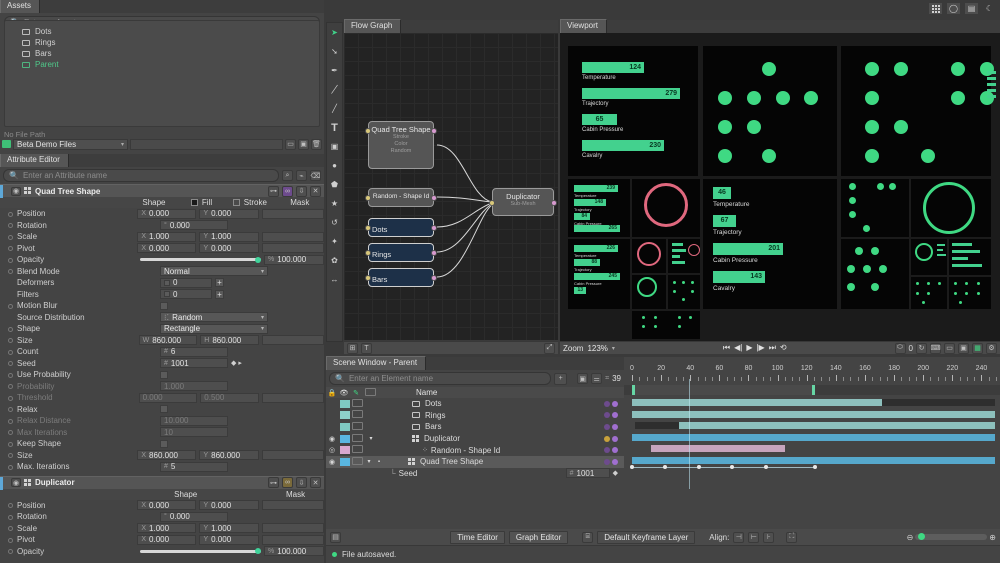  What do you see at coordinates (953, 8) in the screenshot?
I see `circle-icon: ◯` at bounding box center [953, 8].